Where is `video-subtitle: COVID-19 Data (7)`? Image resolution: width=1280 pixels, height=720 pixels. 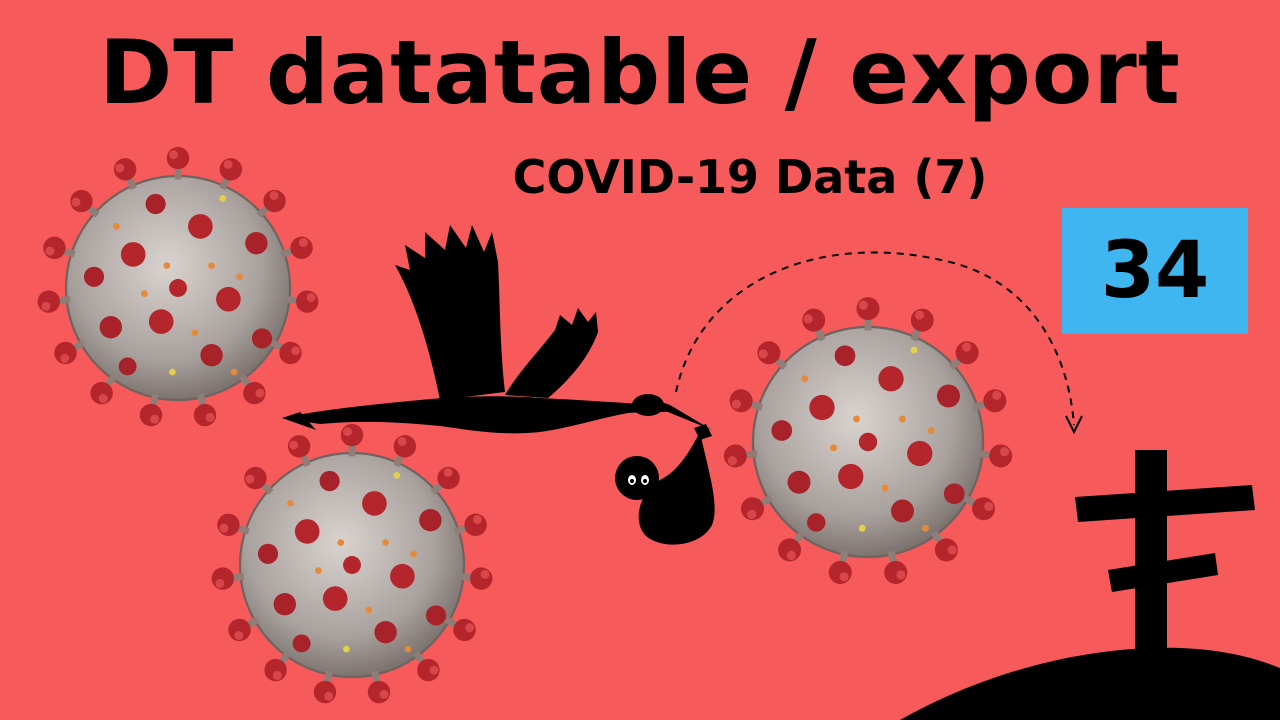 video-subtitle: COVID-19 Data (7) is located at coordinates (750, 177).